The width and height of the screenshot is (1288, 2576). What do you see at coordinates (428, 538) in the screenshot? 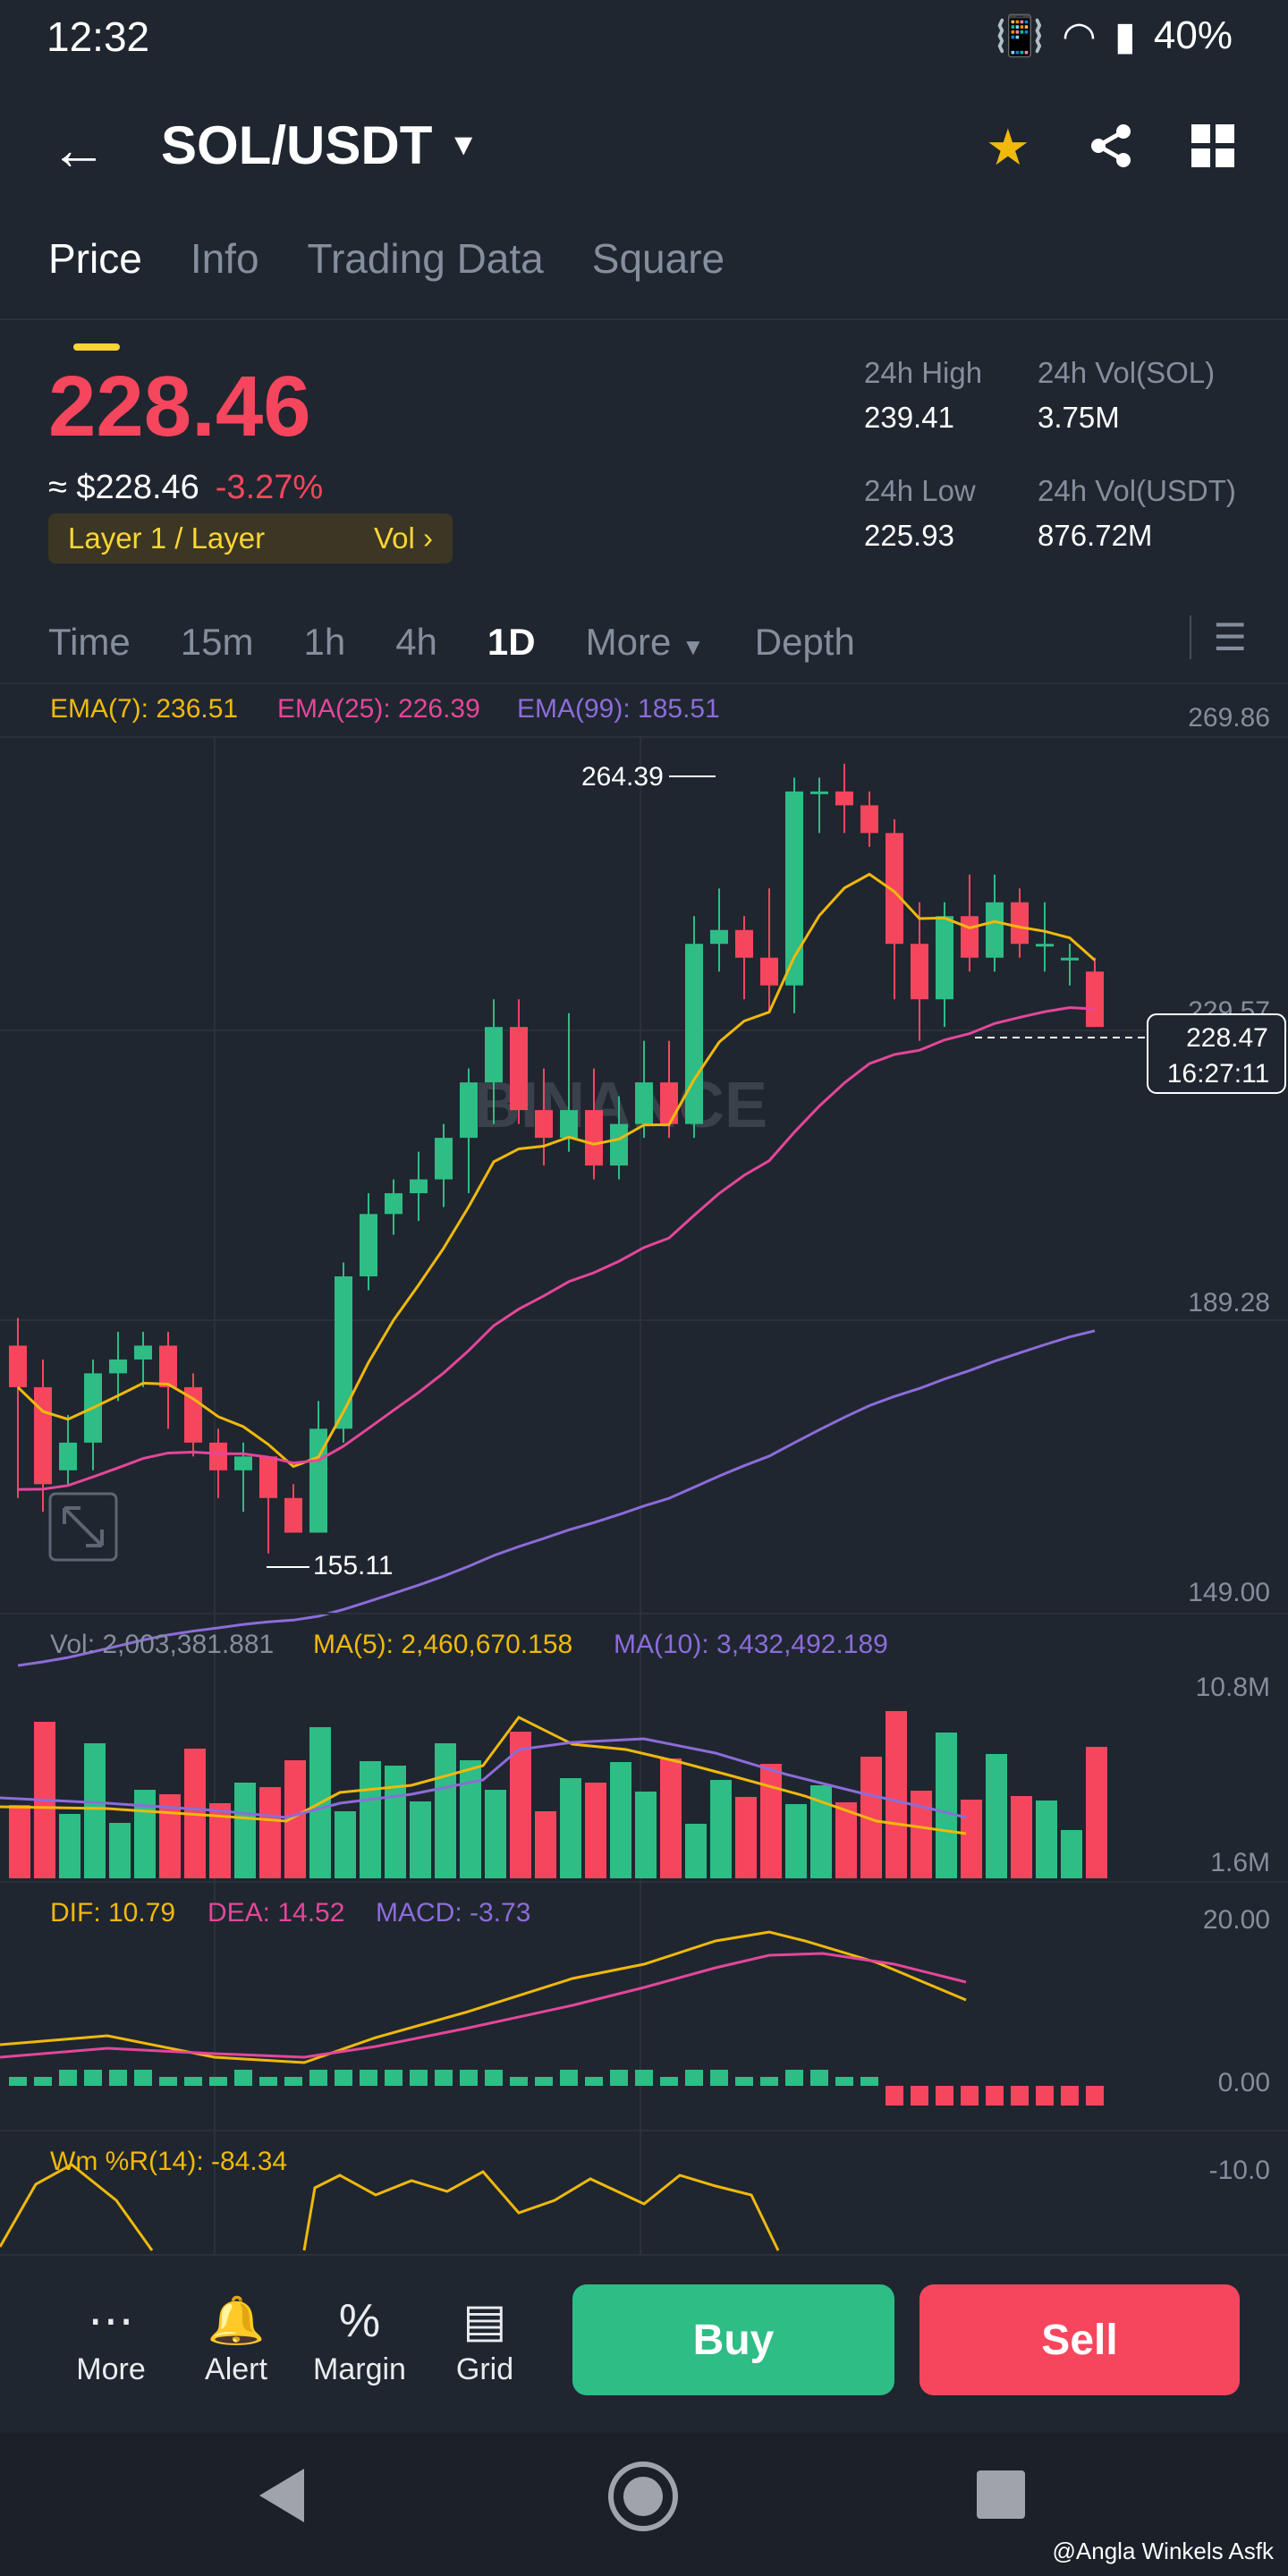
I see `chevron-right-icon: ›` at bounding box center [428, 538].